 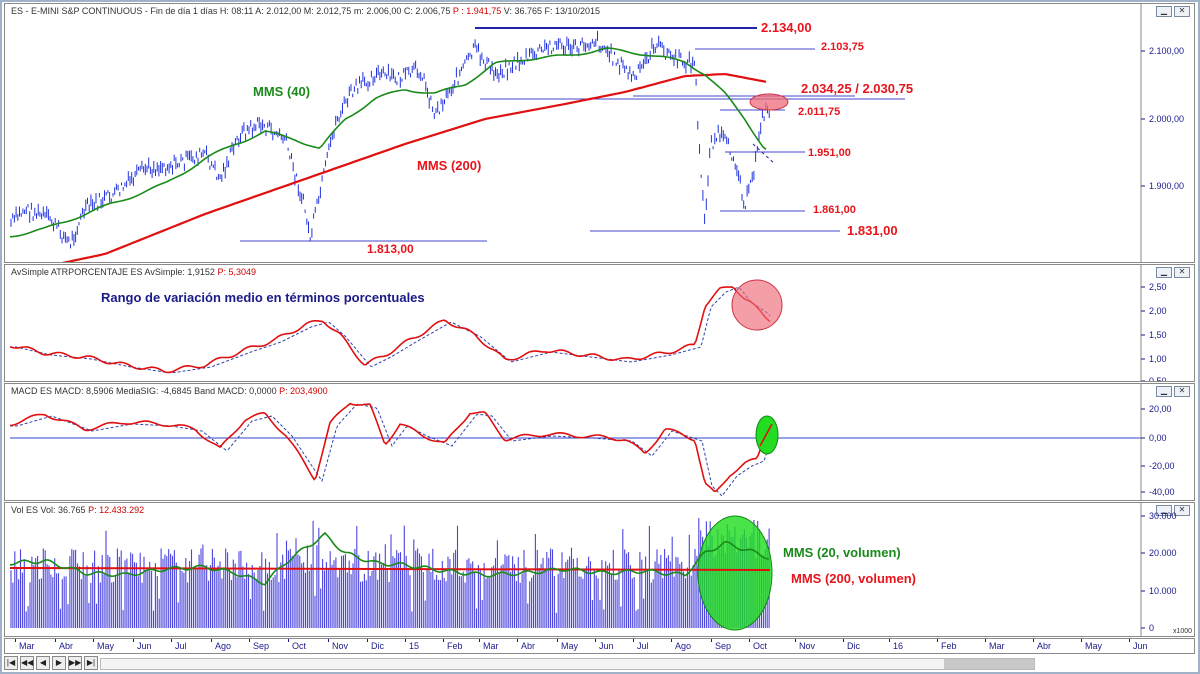 I want to click on level-2034-label: 2.034,25 / 2.030,75, so click(x=857, y=88).